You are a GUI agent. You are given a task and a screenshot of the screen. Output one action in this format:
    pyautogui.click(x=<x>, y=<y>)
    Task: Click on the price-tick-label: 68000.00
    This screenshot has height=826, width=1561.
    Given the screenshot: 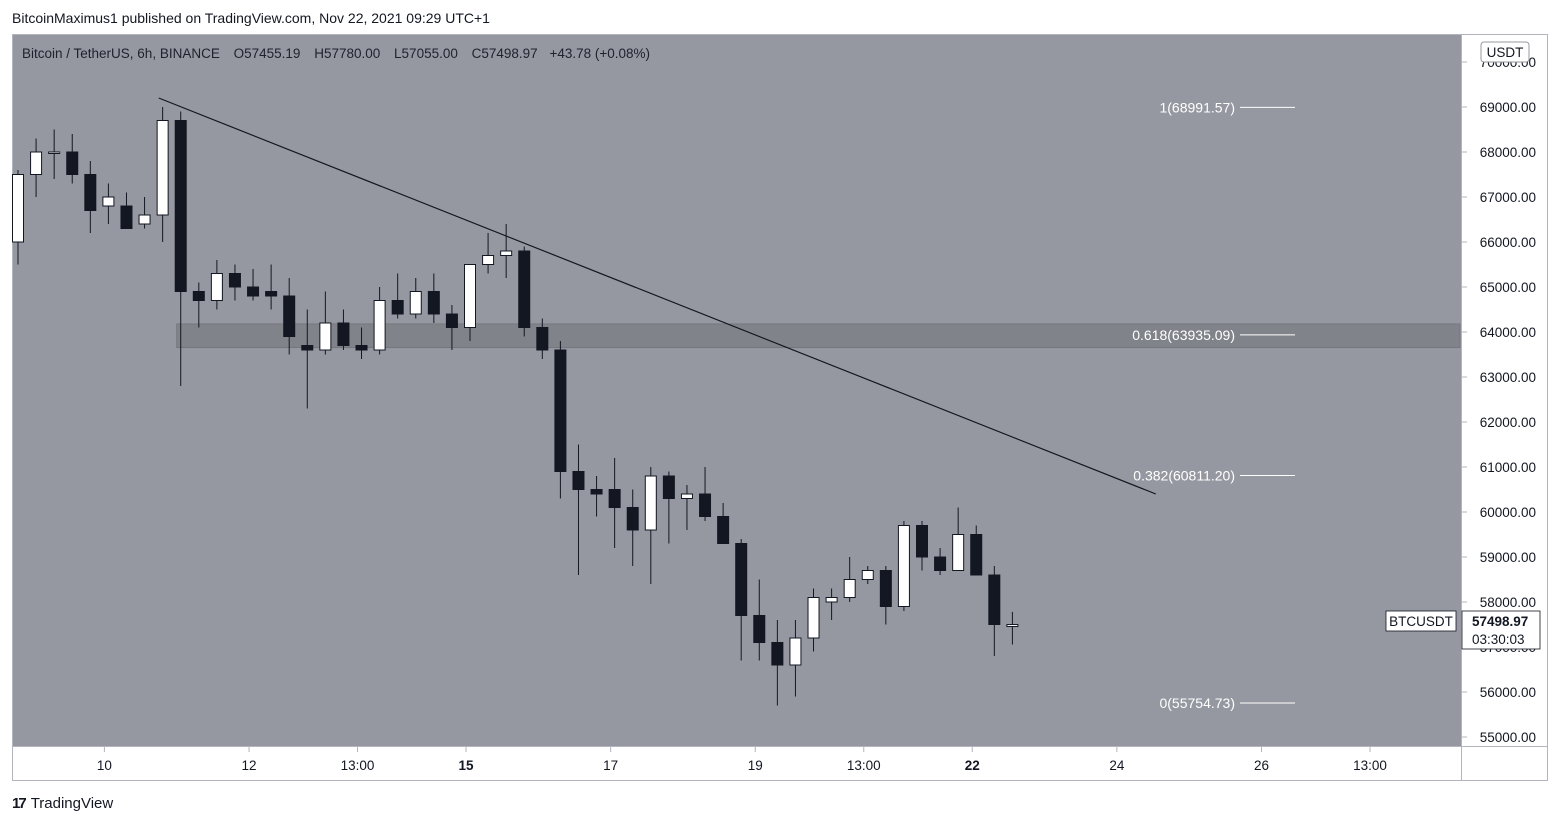 What is the action you would take?
    pyautogui.click(x=1508, y=152)
    